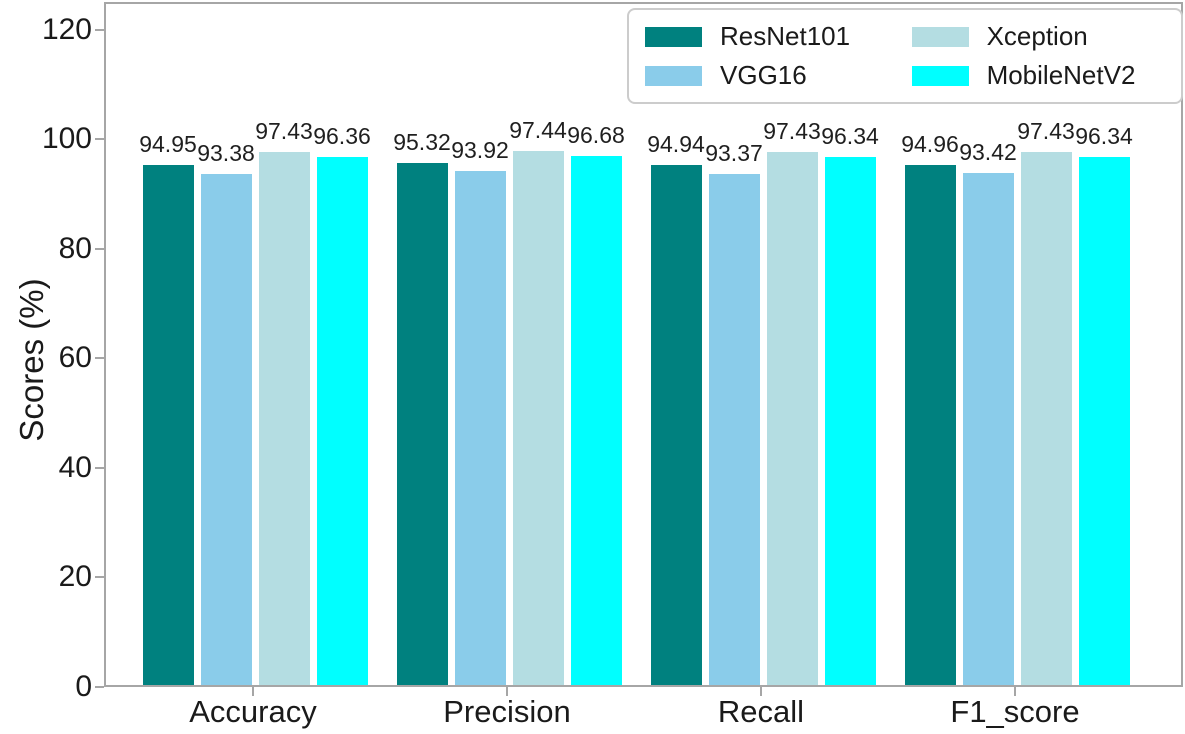  What do you see at coordinates (850, 421) in the screenshot?
I see `bar-mobilenetv2-recall` at bounding box center [850, 421].